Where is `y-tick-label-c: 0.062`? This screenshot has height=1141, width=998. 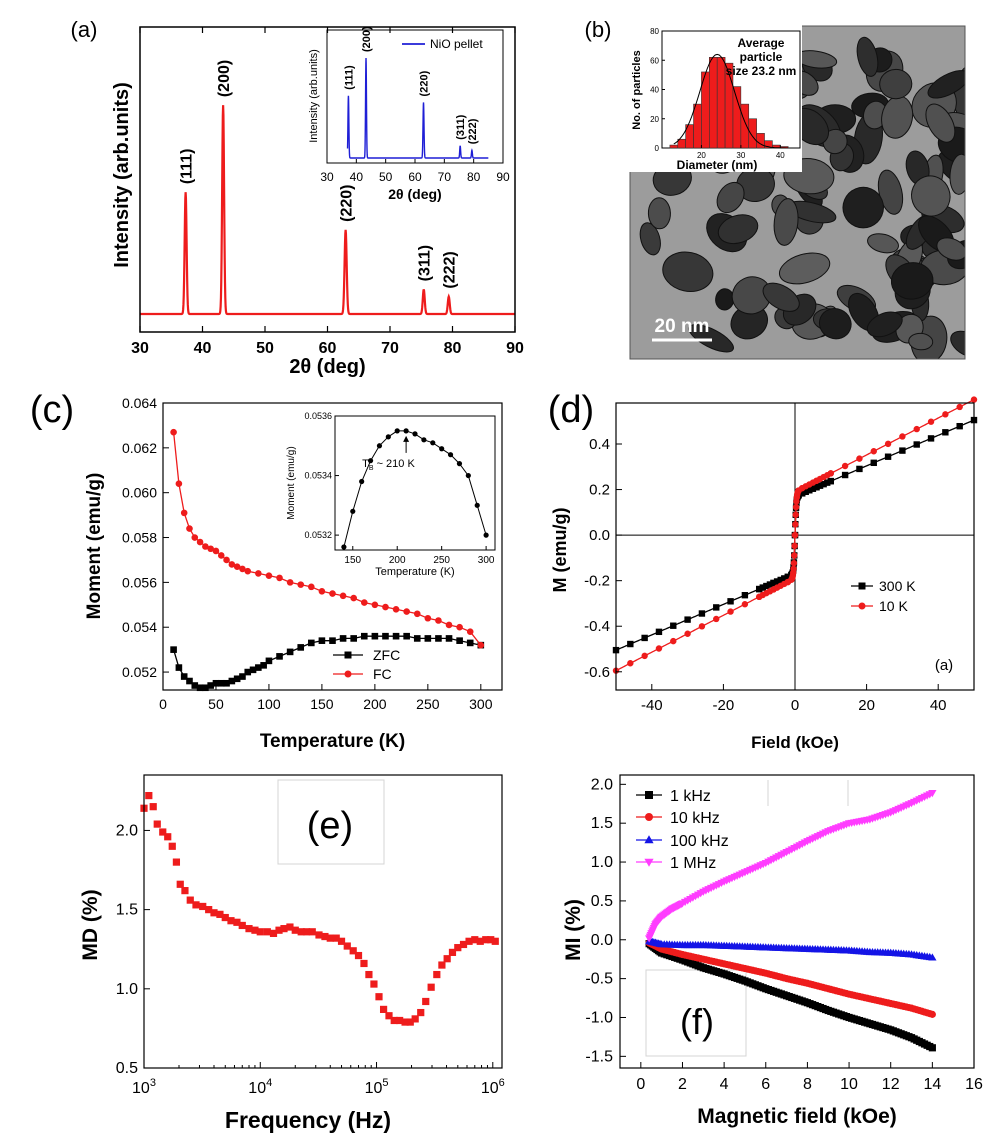
y-tick-label-c: 0.062 is located at coordinates (139, 448).